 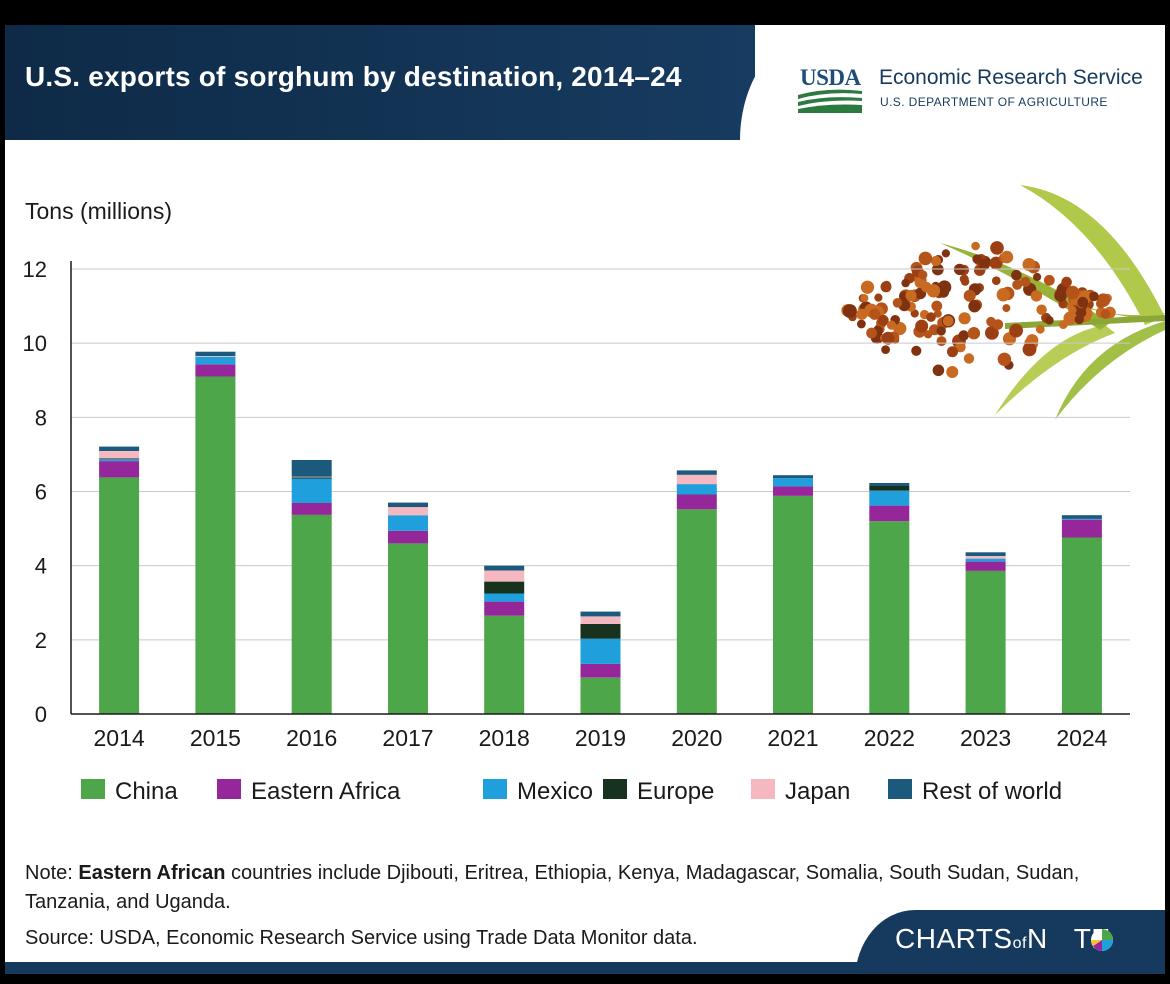 I want to click on x-tick-label: 2023, so click(x=985, y=738).